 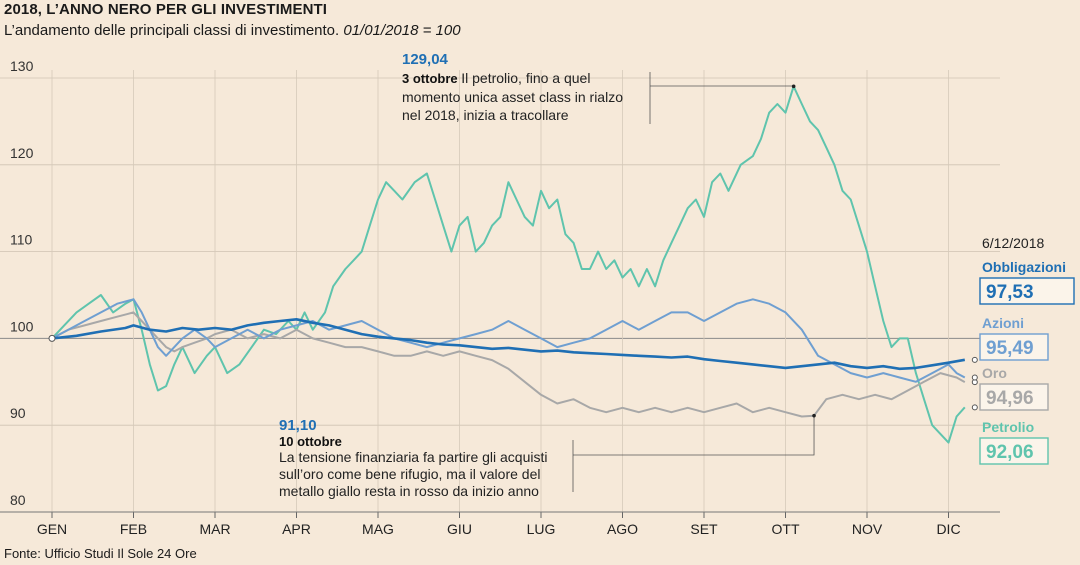 What do you see at coordinates (814, 415) in the screenshot?
I see `annotation-gold-point` at bounding box center [814, 415].